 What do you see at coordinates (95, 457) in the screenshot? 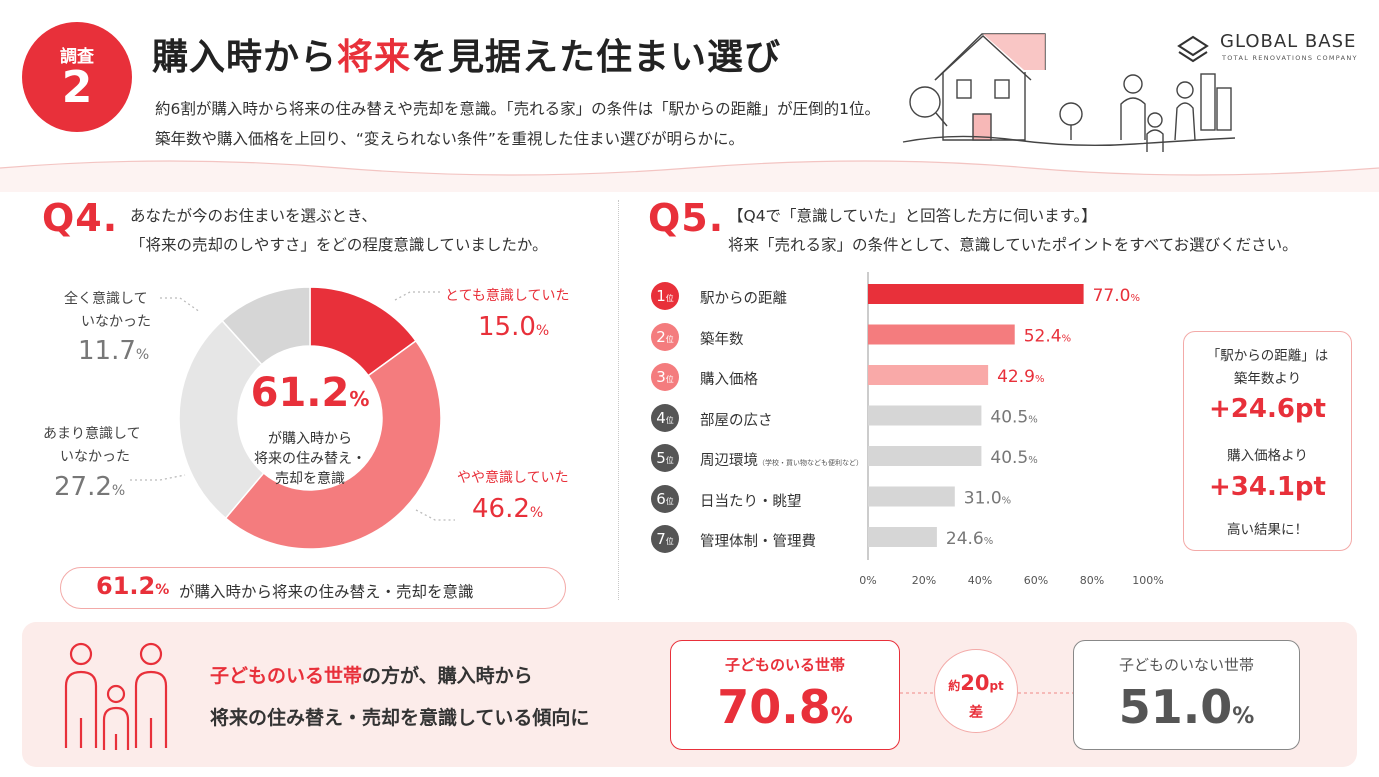
I see `segment-label-not-much-line2: いなかった` at bounding box center [95, 457].